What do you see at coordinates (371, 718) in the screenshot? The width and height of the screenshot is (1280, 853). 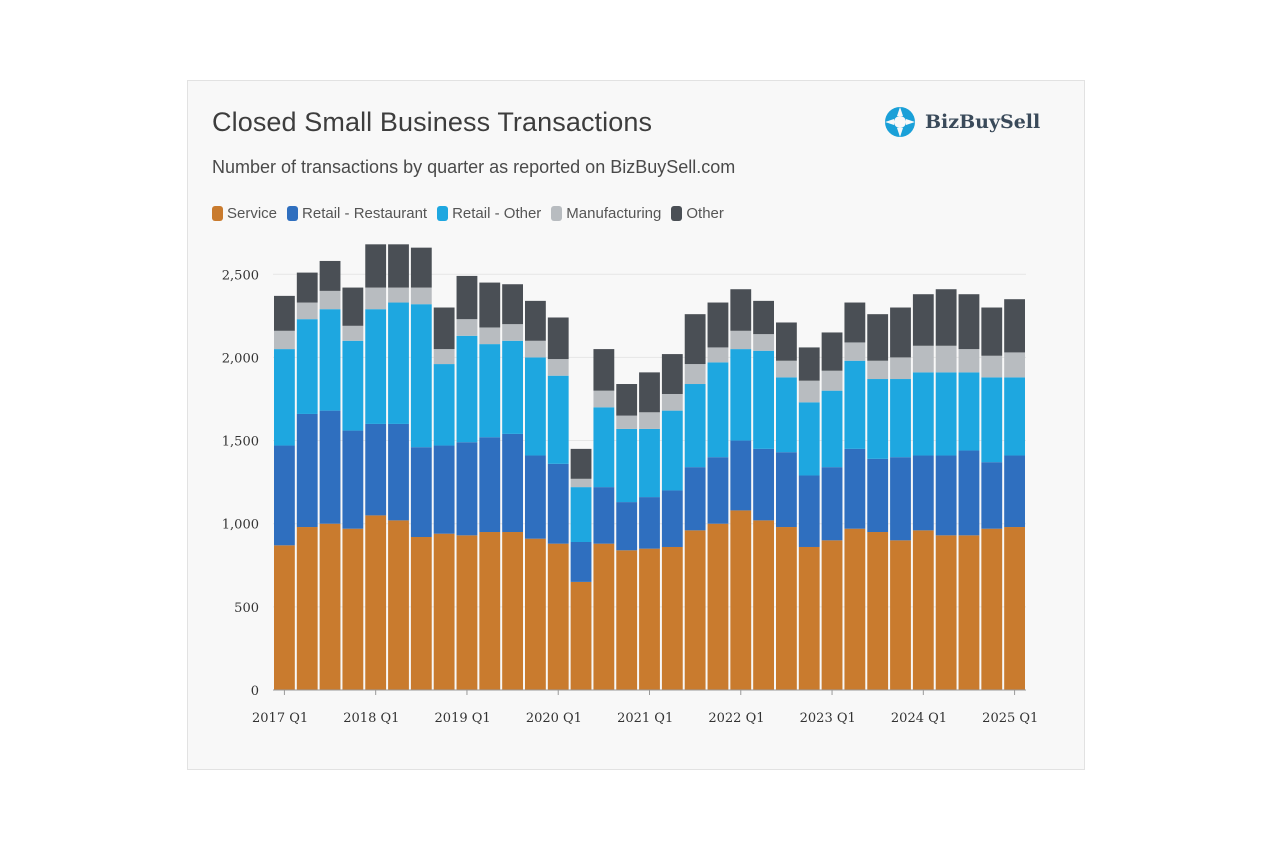 I see `x-tick-label: 2018 Q1` at bounding box center [371, 718].